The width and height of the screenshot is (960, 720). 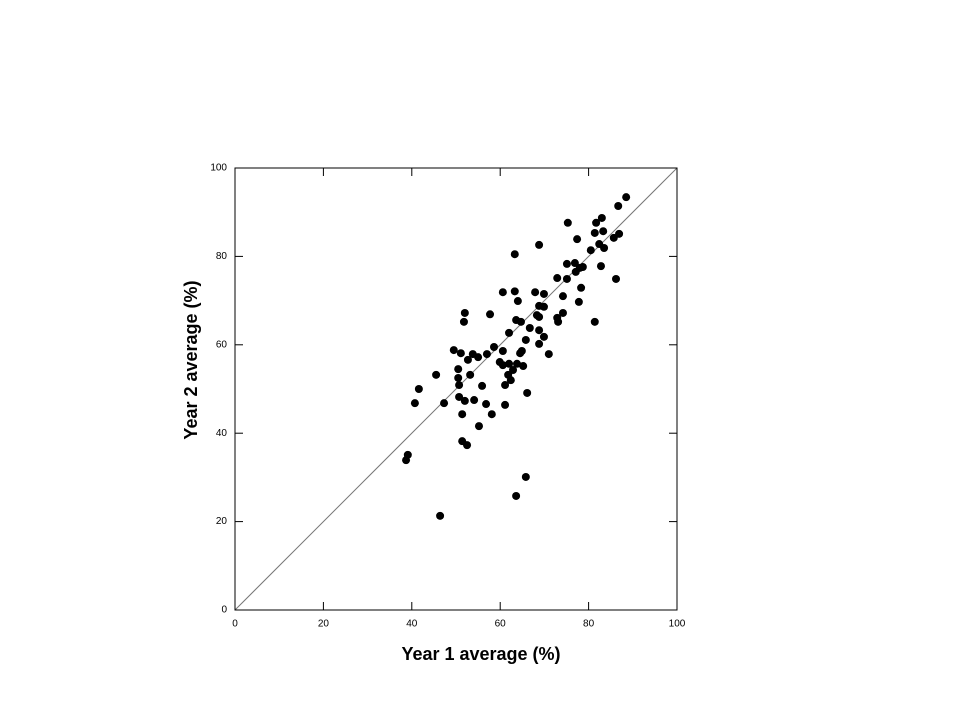 I want to click on y-tick-label: 60, so click(x=222, y=344).